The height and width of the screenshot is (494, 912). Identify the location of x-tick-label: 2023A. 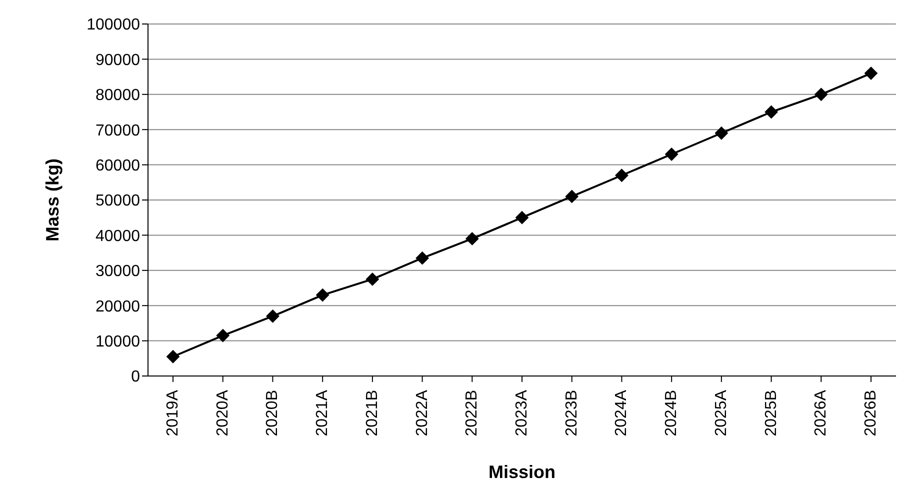
(522, 413).